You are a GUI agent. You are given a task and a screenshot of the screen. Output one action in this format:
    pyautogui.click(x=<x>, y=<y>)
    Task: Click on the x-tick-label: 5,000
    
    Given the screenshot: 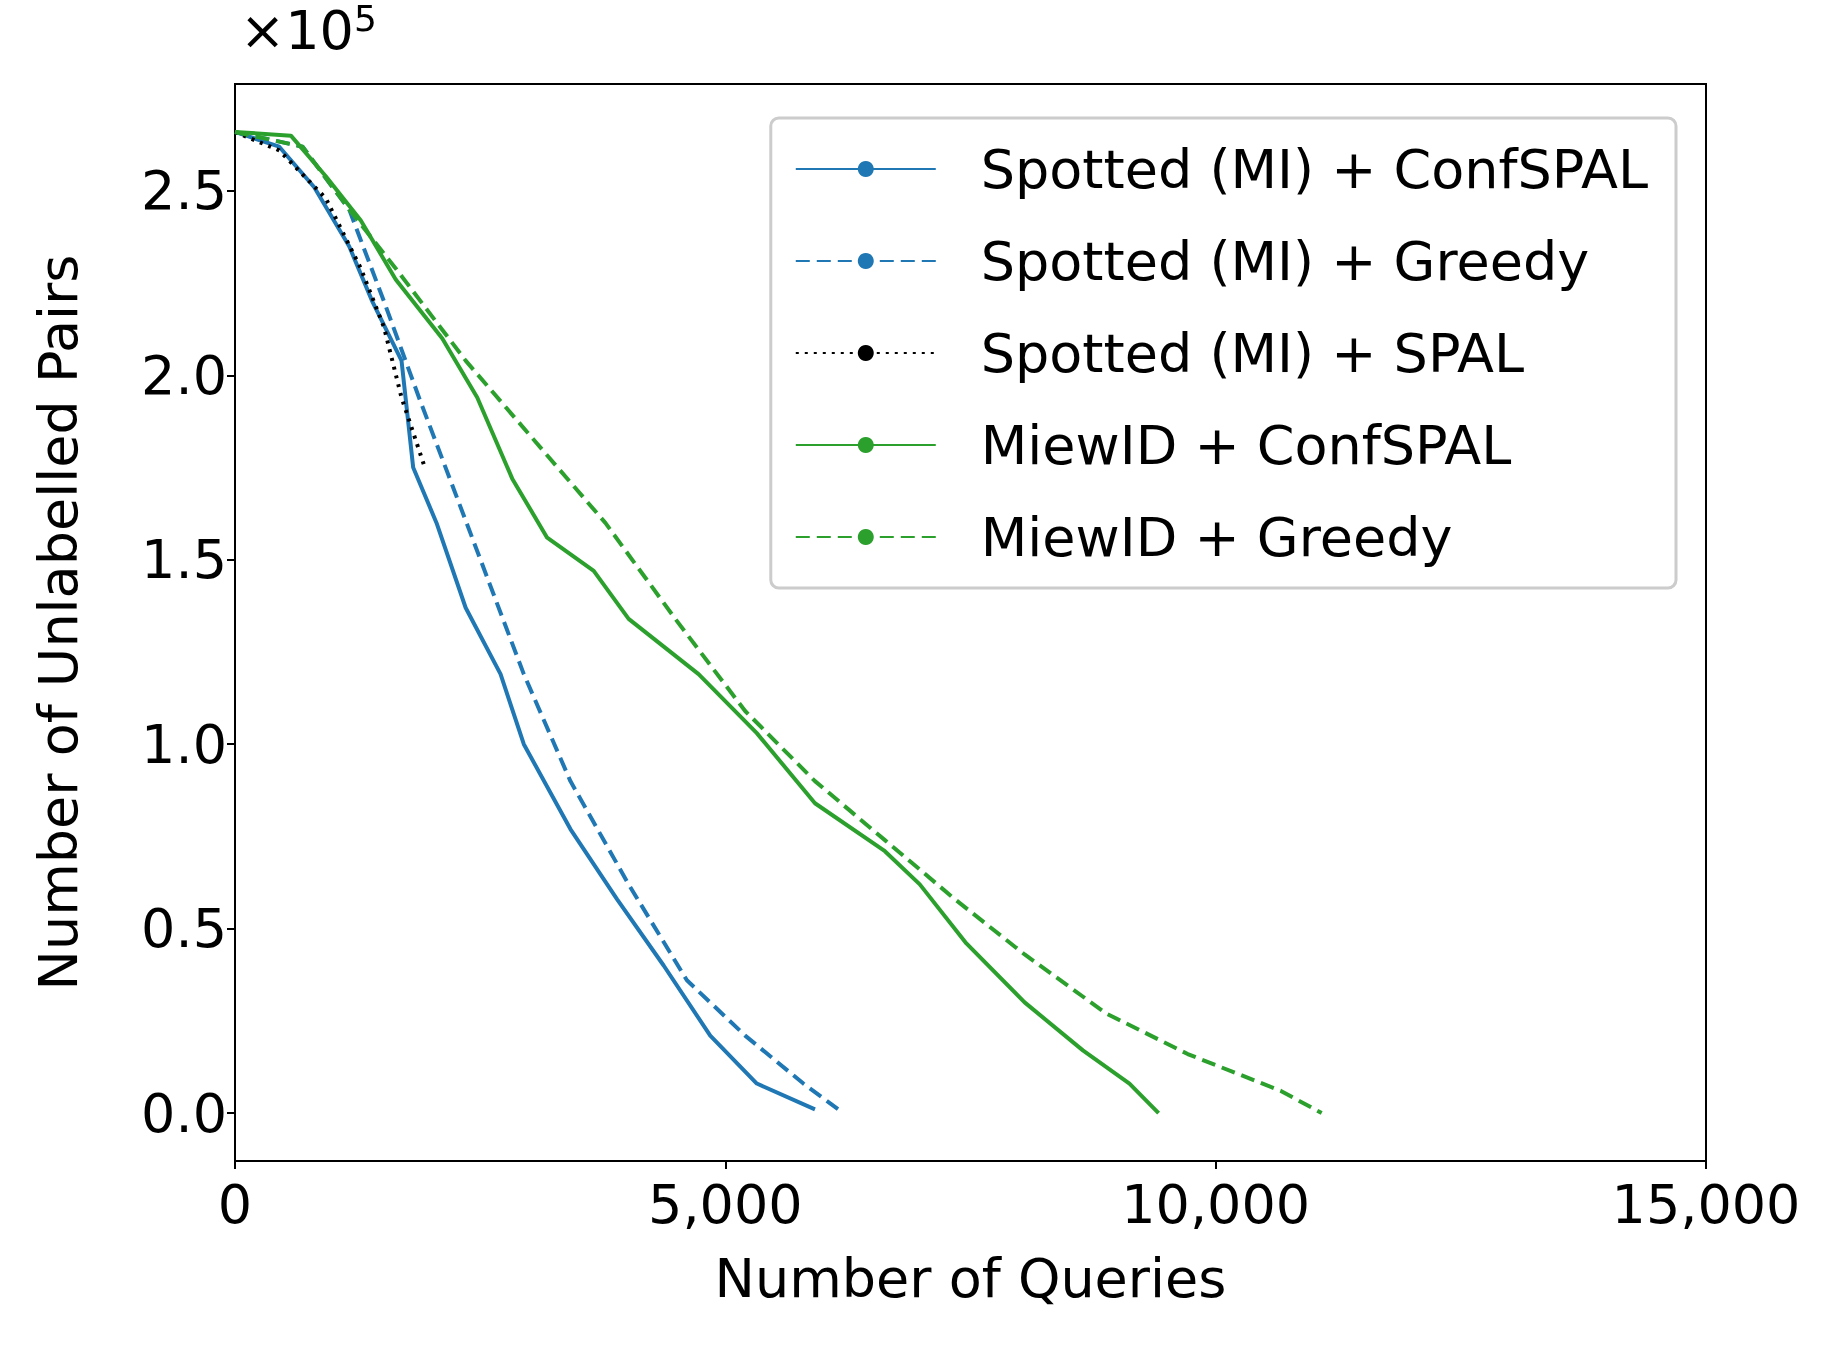 What is the action you would take?
    pyautogui.click(x=725, y=1204)
    